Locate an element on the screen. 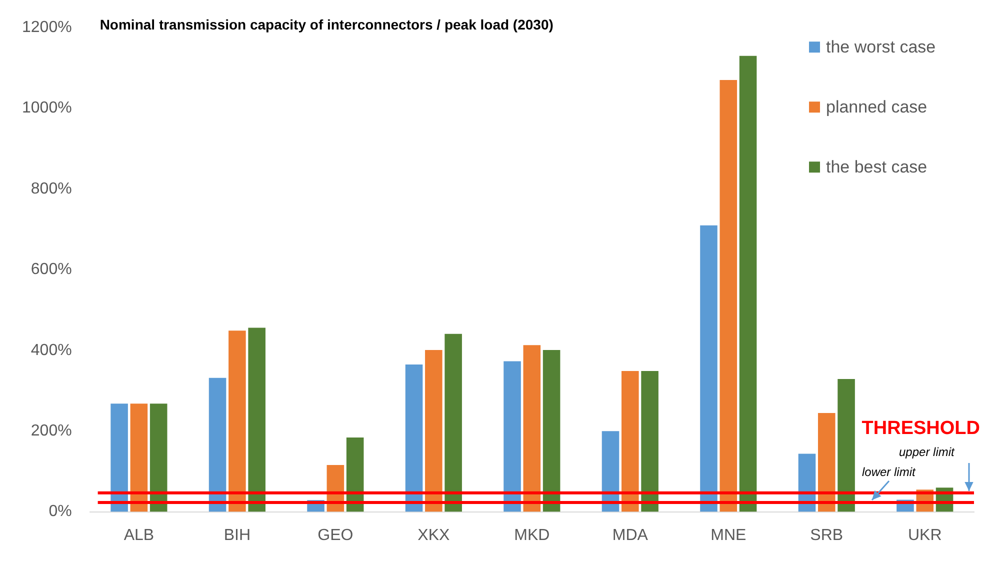 The height and width of the screenshot is (567, 992). x-tick-label: UKR is located at coordinates (925, 535).